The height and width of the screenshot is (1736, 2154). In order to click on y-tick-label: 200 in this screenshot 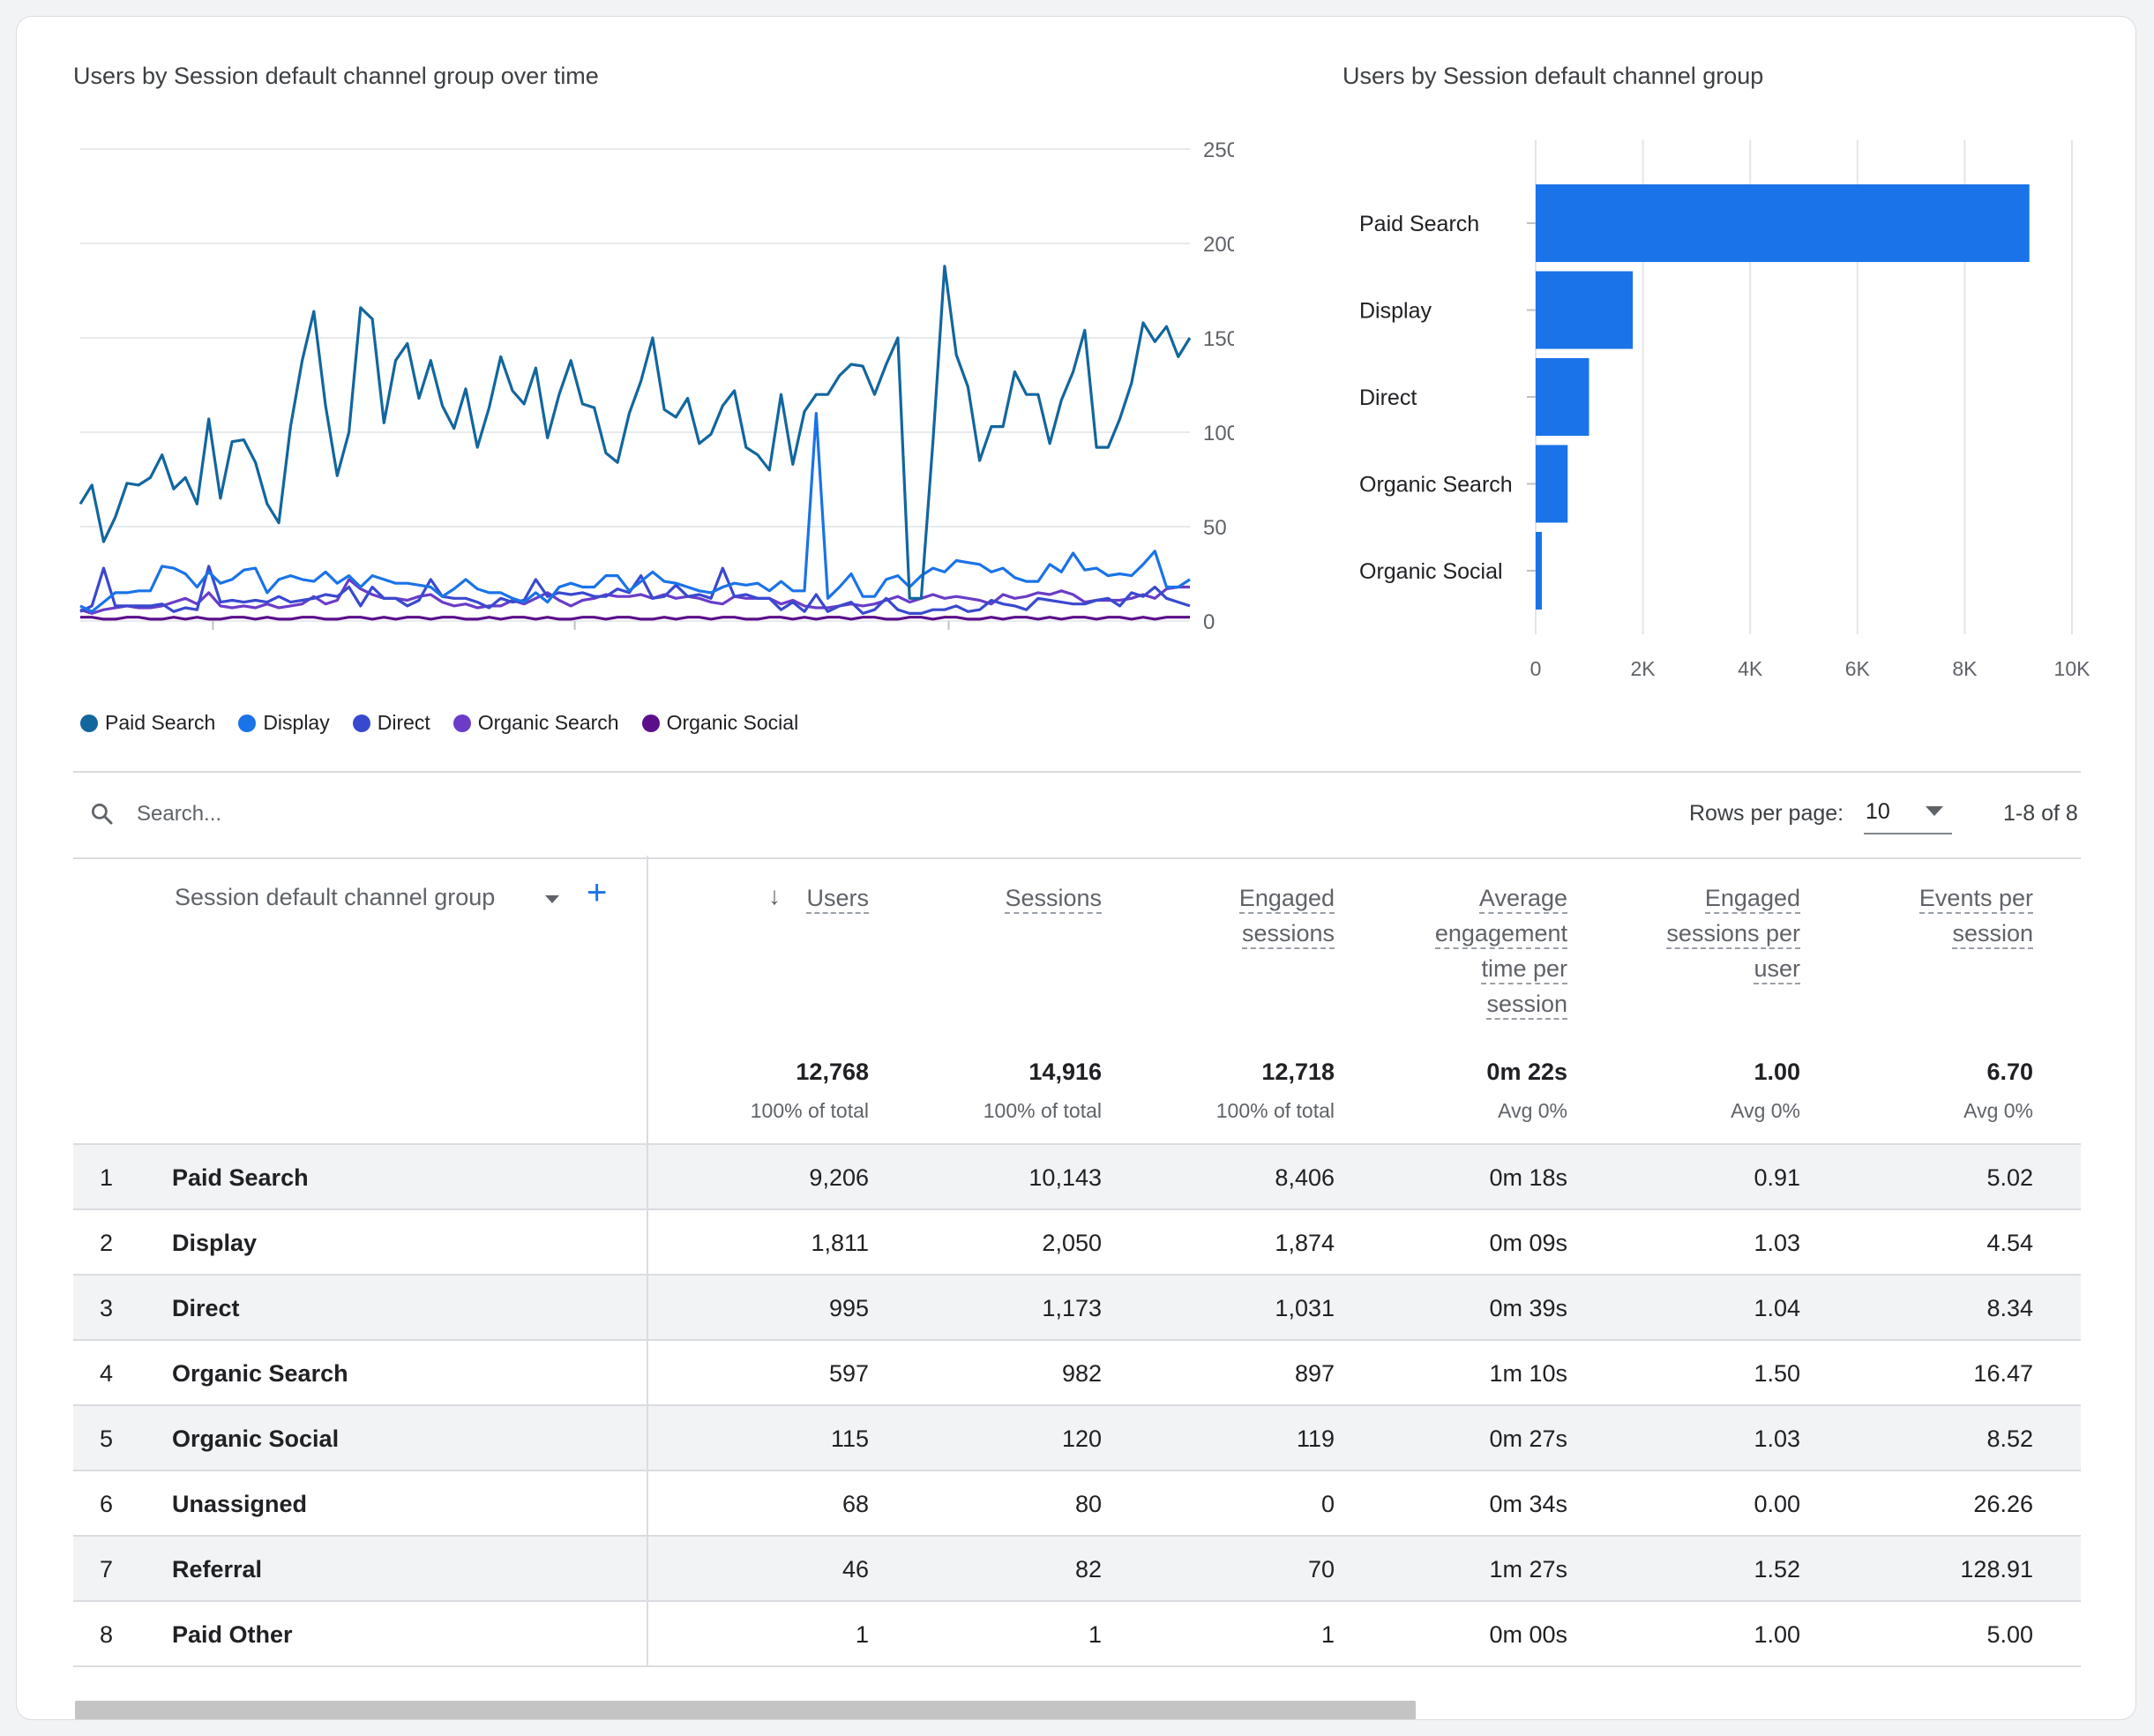, I will do `click(1218, 245)`.